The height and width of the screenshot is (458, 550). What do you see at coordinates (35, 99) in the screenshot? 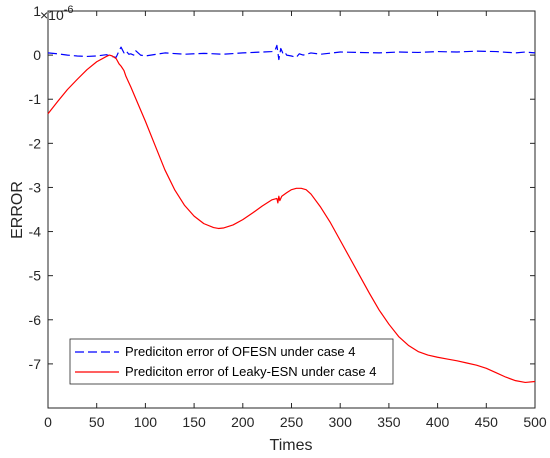
I see `y-tick-label: -1` at bounding box center [35, 99].